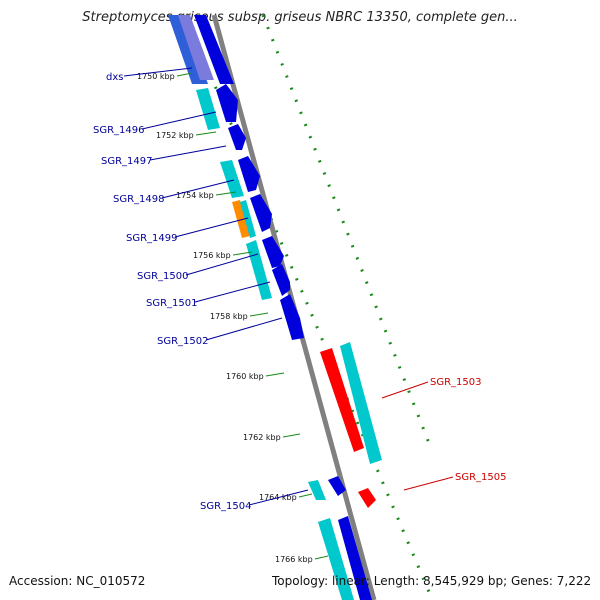  What do you see at coordinates (152, 238) in the screenshot?
I see `gene-label: SGR_1499` at bounding box center [152, 238].